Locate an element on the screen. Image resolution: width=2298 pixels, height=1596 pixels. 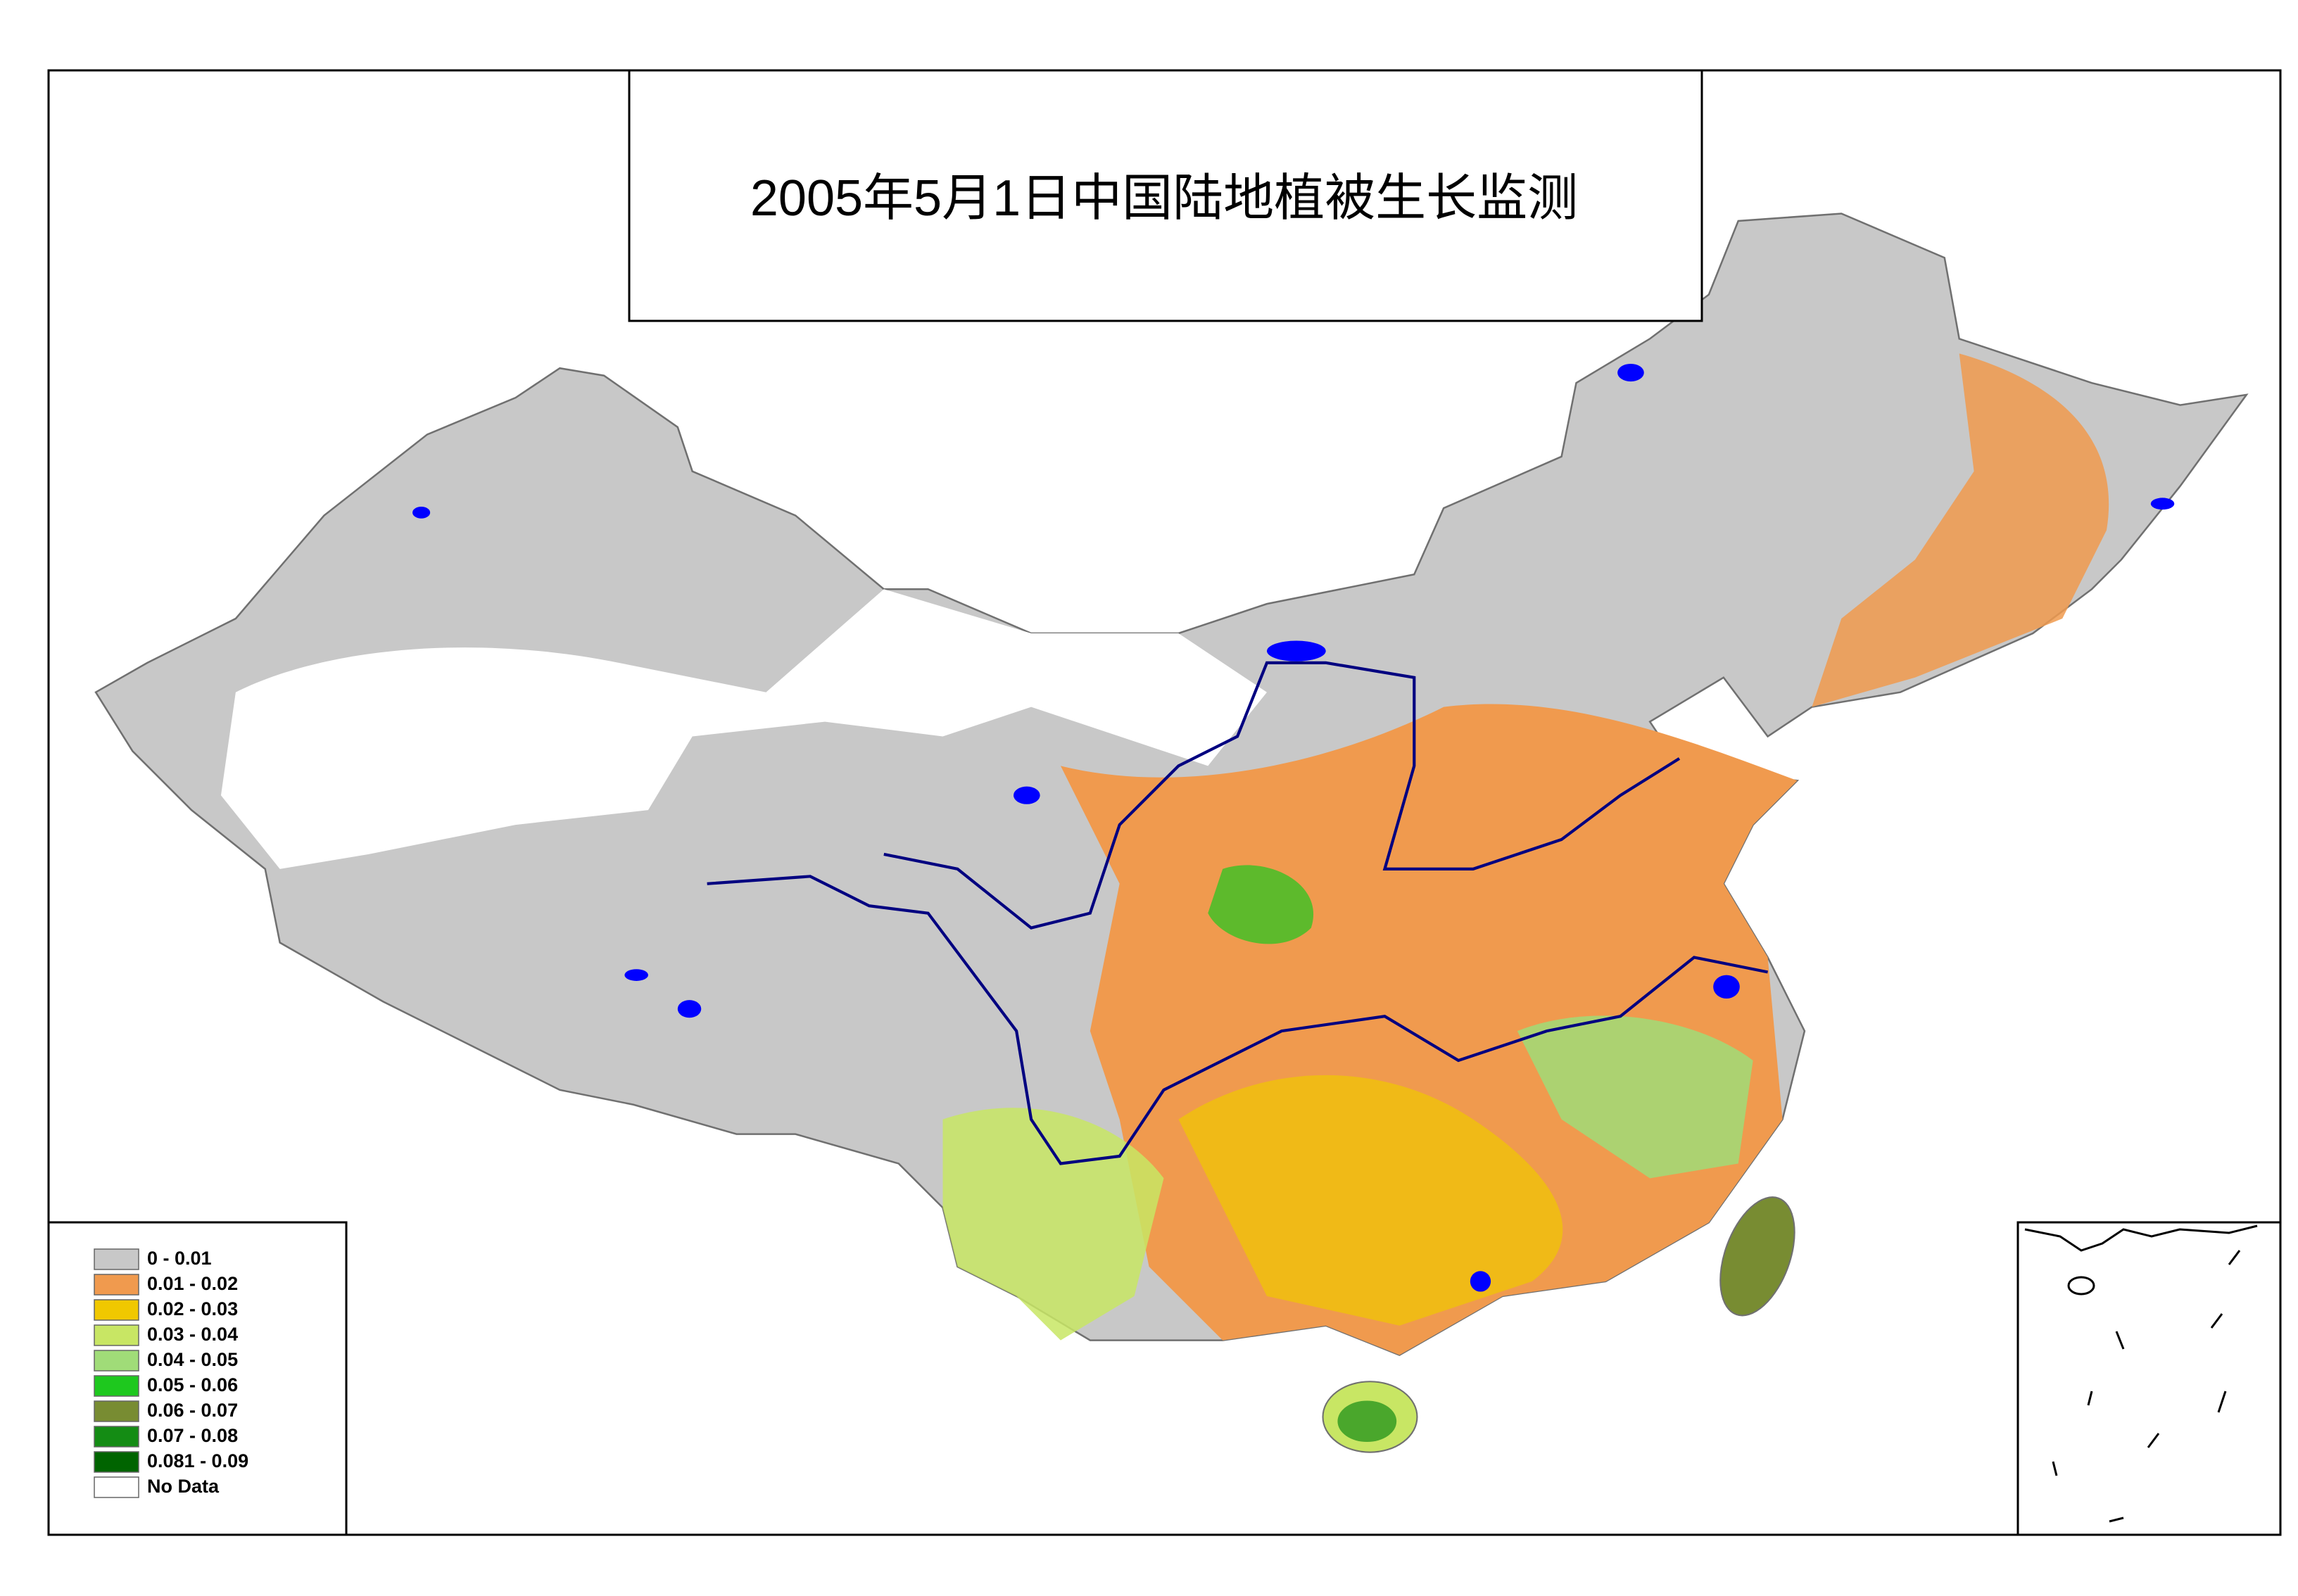
legend-label: 0.07 - 0.08 is located at coordinates (192, 1435).